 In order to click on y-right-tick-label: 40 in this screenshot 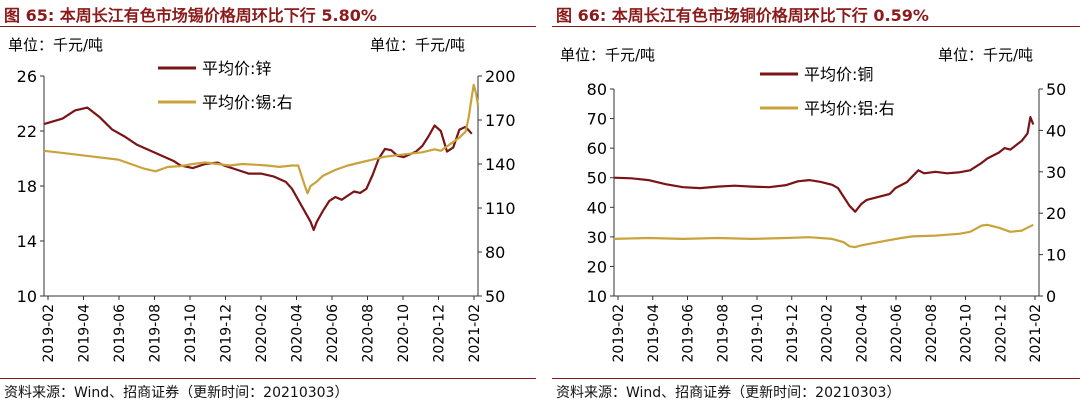, I will do `click(1056, 130)`.